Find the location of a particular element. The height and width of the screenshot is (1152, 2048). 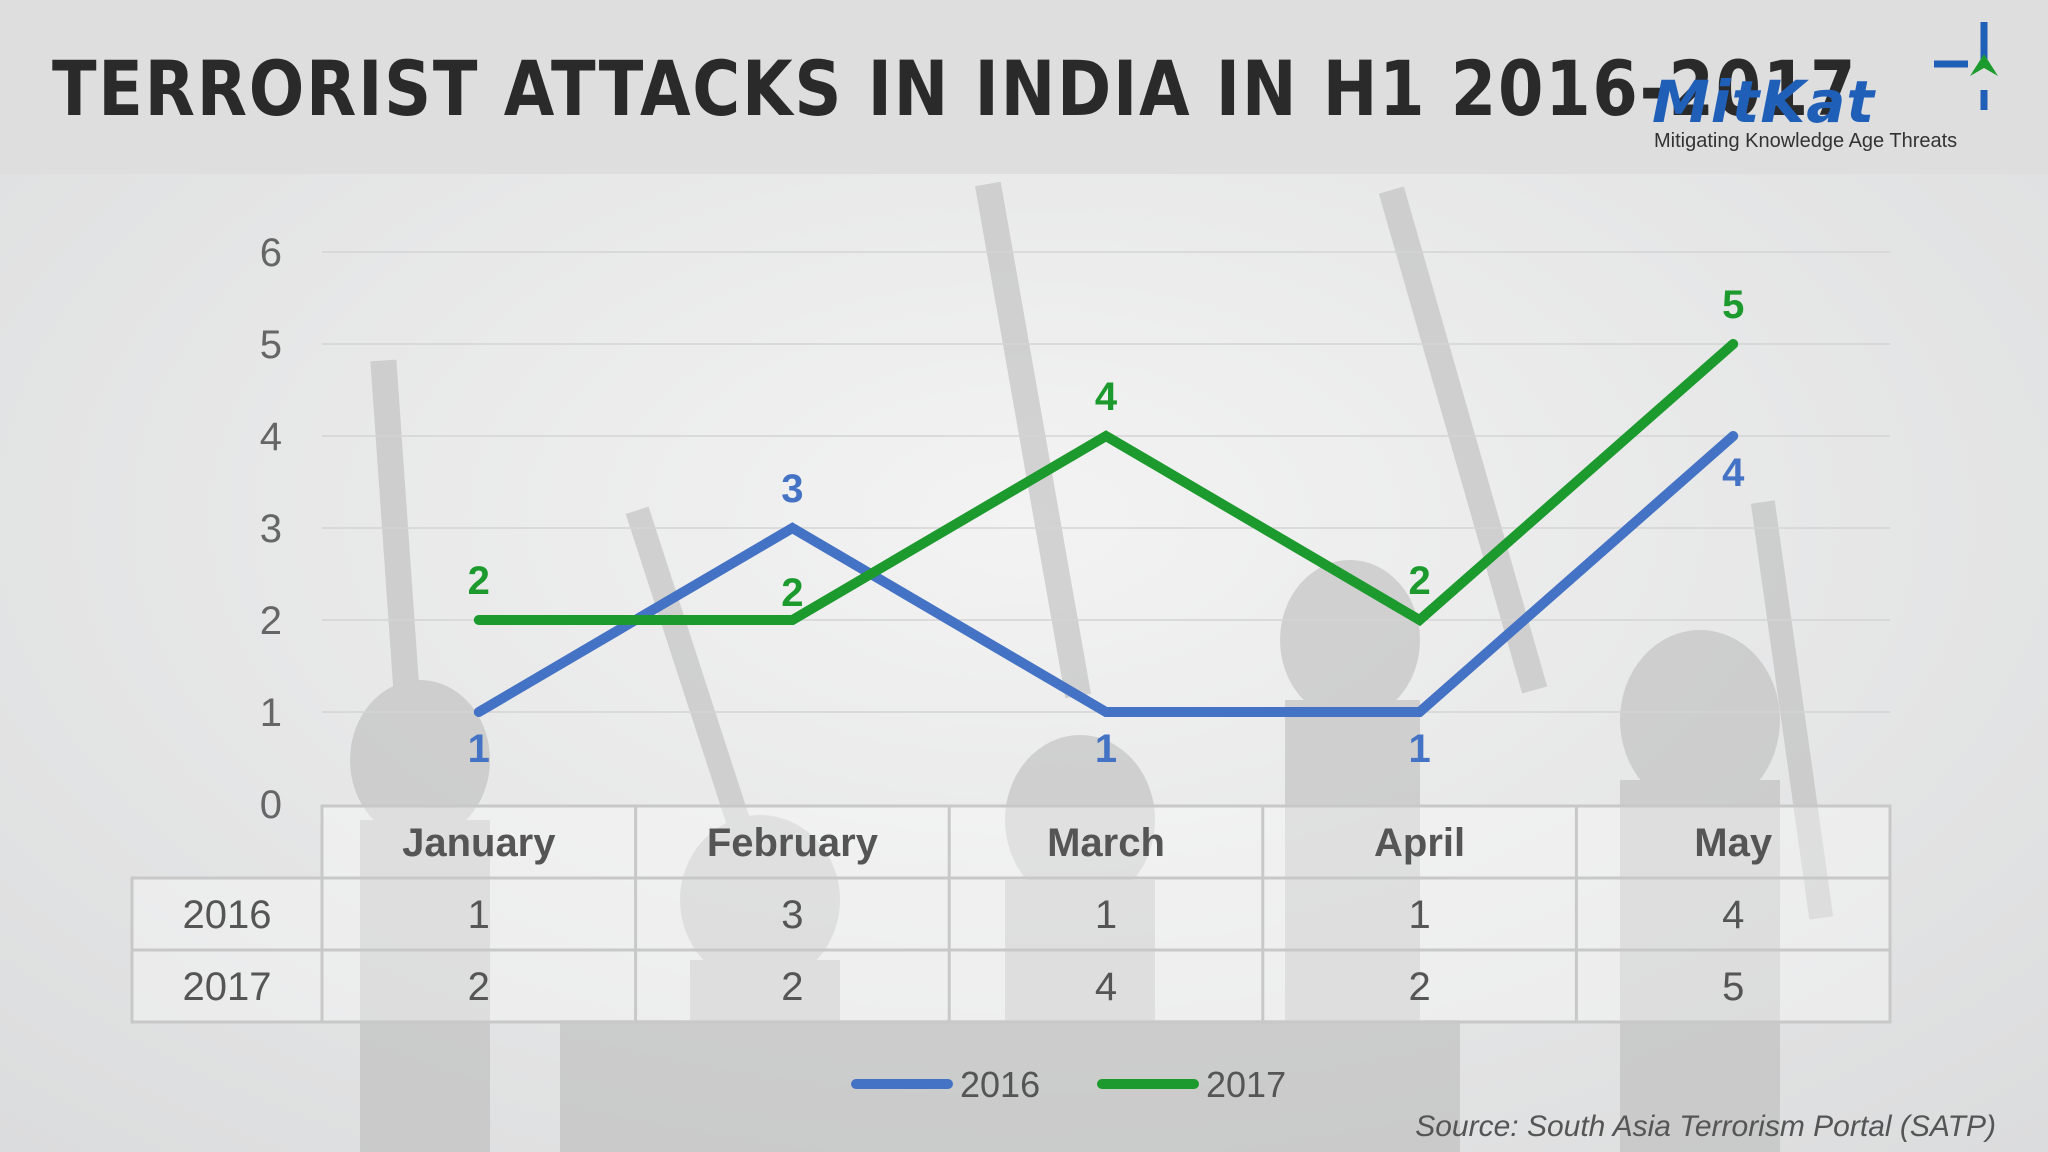

legend-label: 2016 is located at coordinates (1000, 1084).